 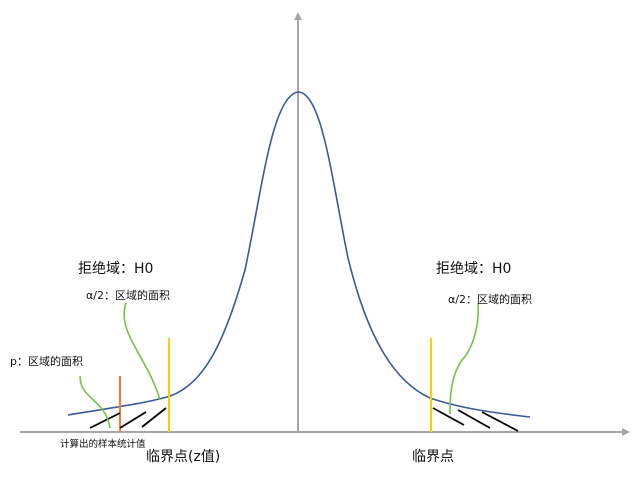 I want to click on hatch-right, so click(x=475, y=419).